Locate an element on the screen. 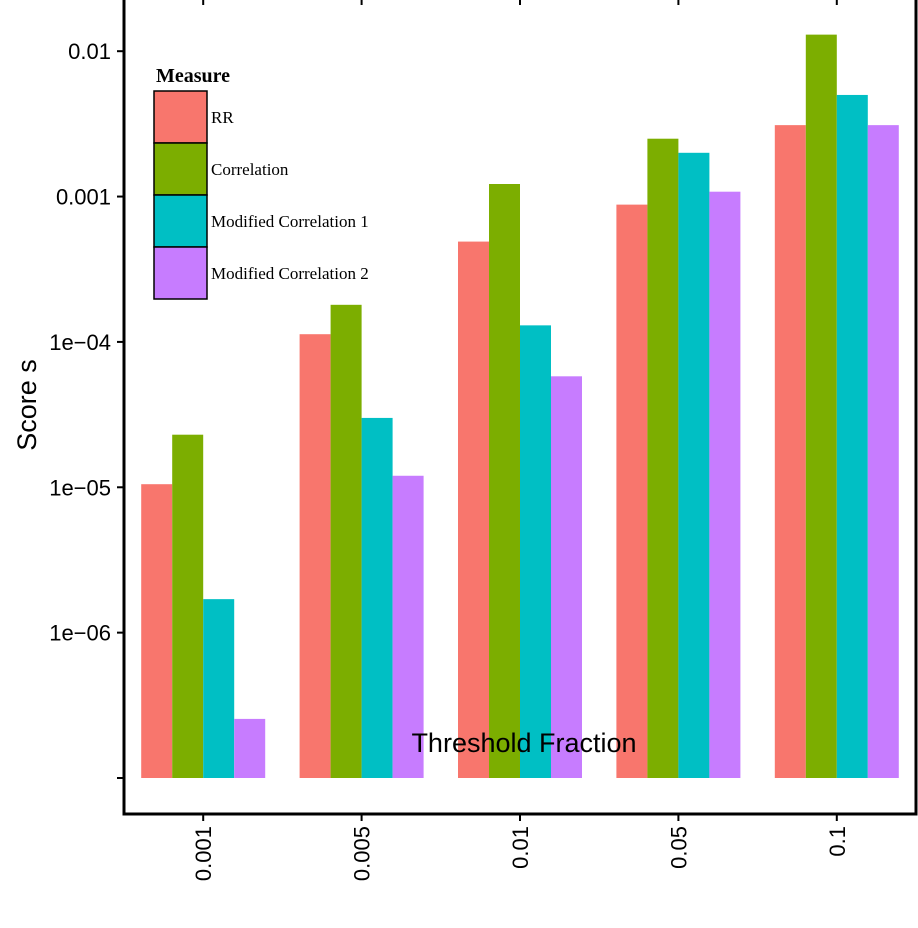  x-tick-label: 0.01 is located at coordinates (520, 847).